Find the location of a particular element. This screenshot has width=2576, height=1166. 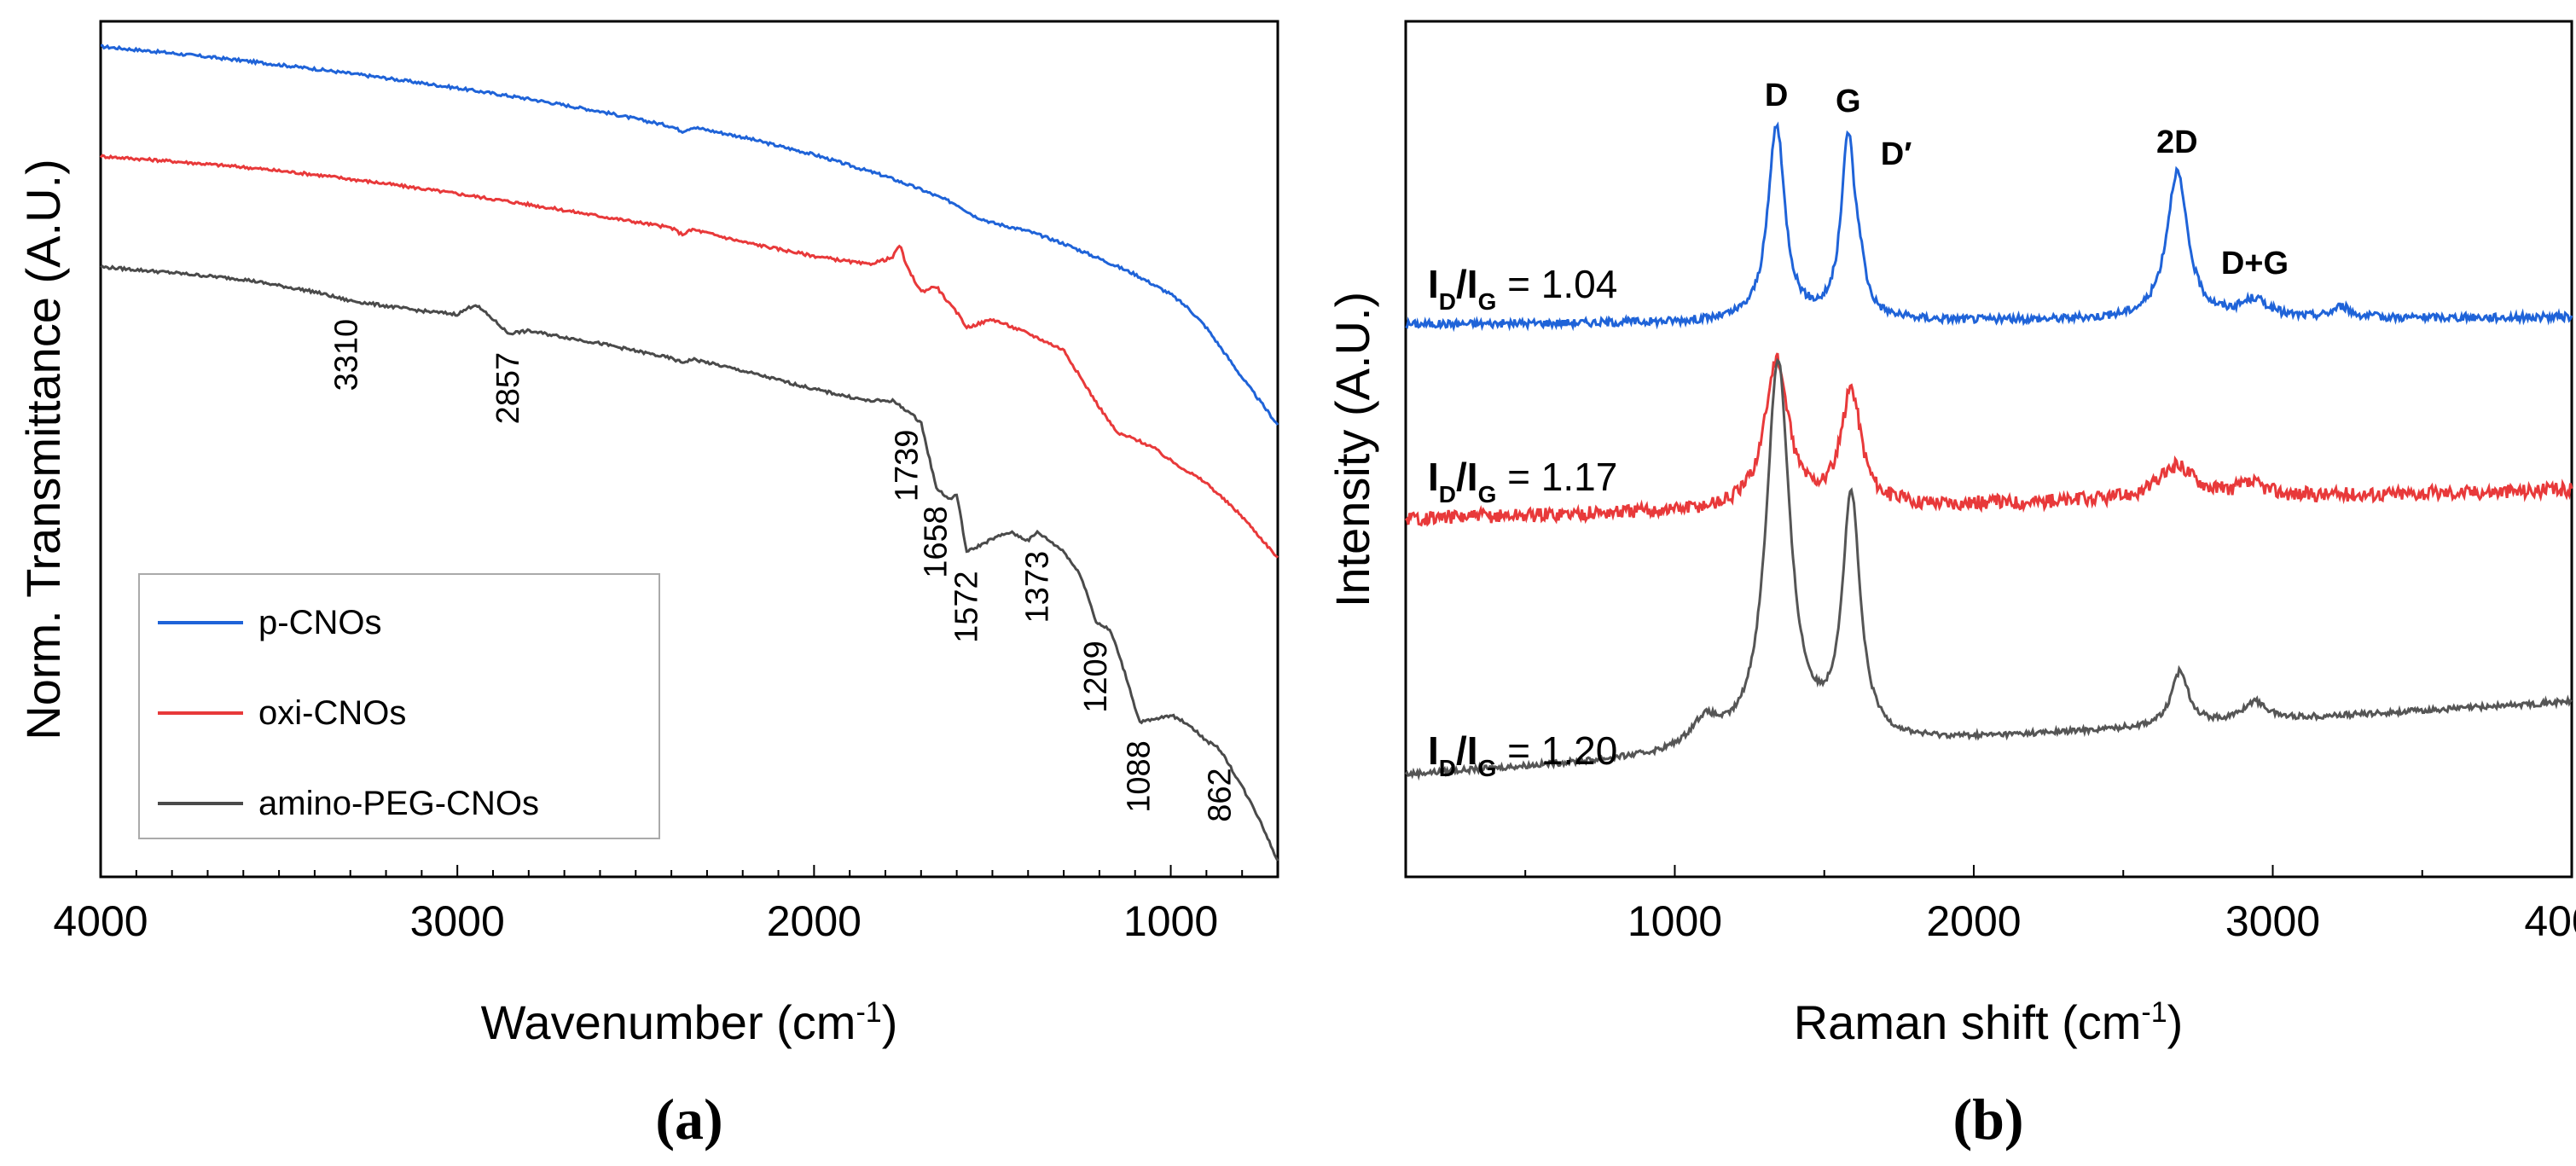

ratio-label-p-cnos: ID/IG = 1.04 is located at coordinates (1522, 288).